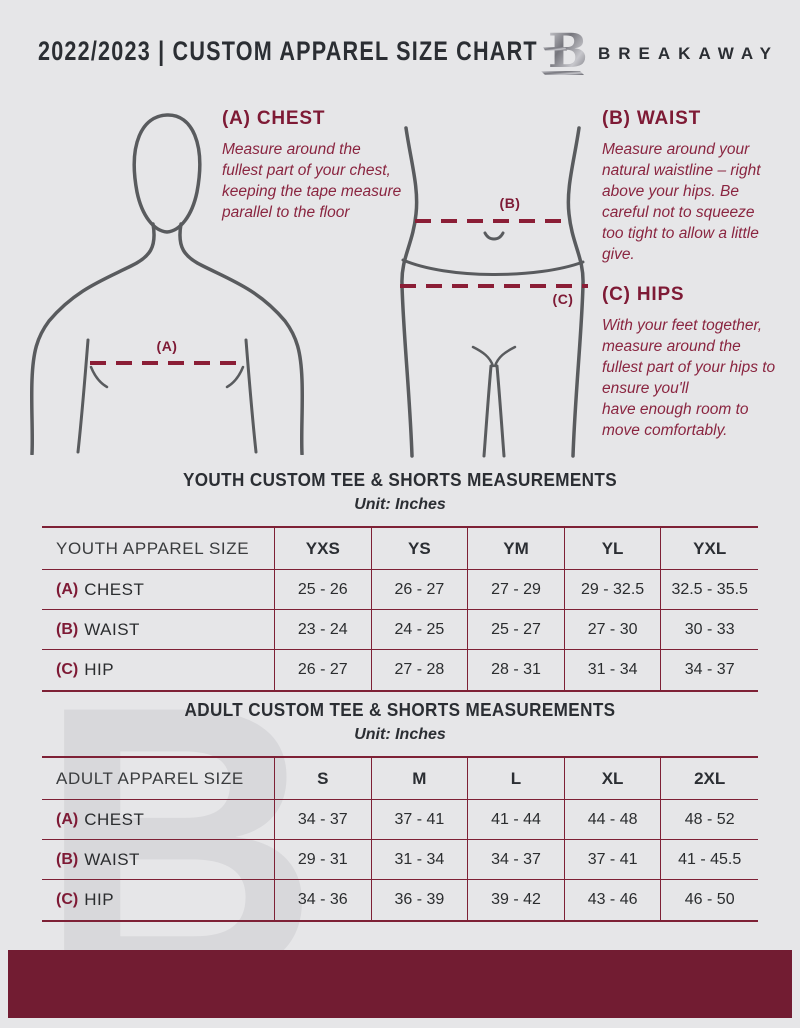 This screenshot has height=1028, width=800. I want to click on youth-header-ym: YM, so click(516, 549).